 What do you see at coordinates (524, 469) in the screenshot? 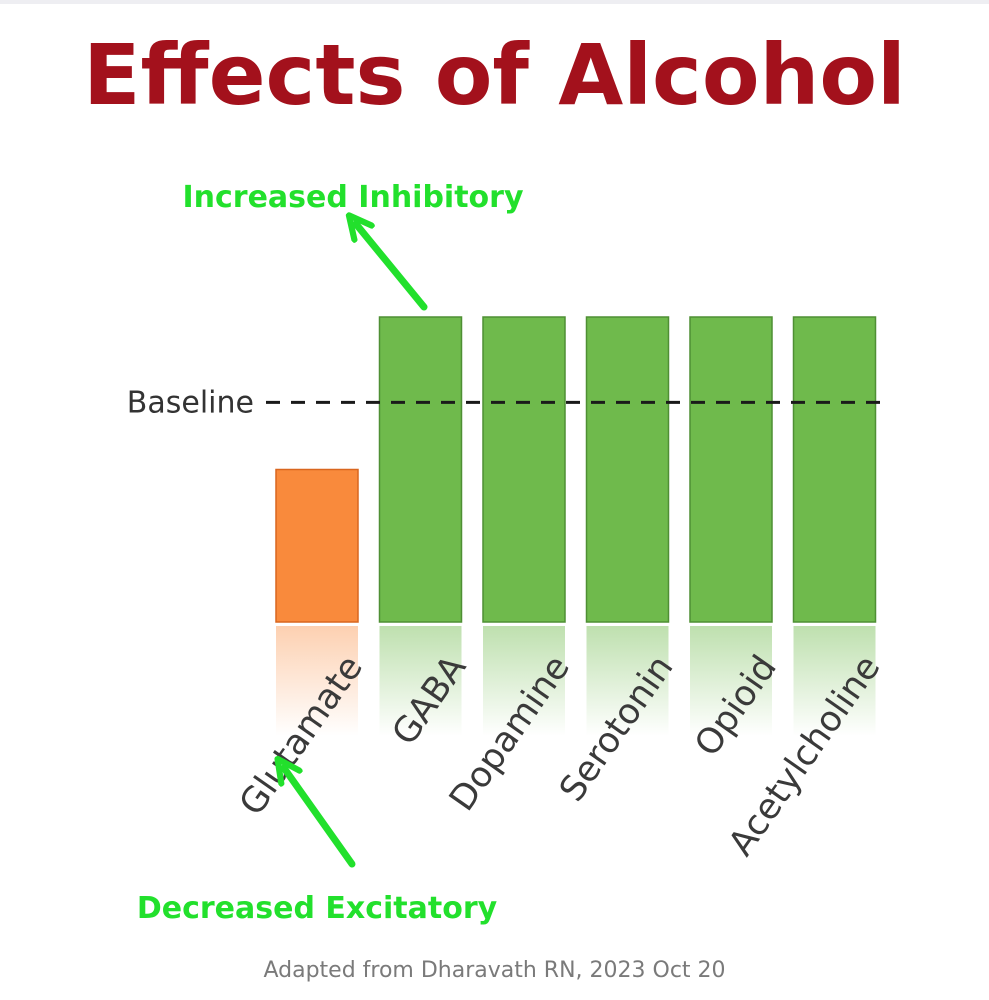
I see `bar-dopamine` at bounding box center [524, 469].